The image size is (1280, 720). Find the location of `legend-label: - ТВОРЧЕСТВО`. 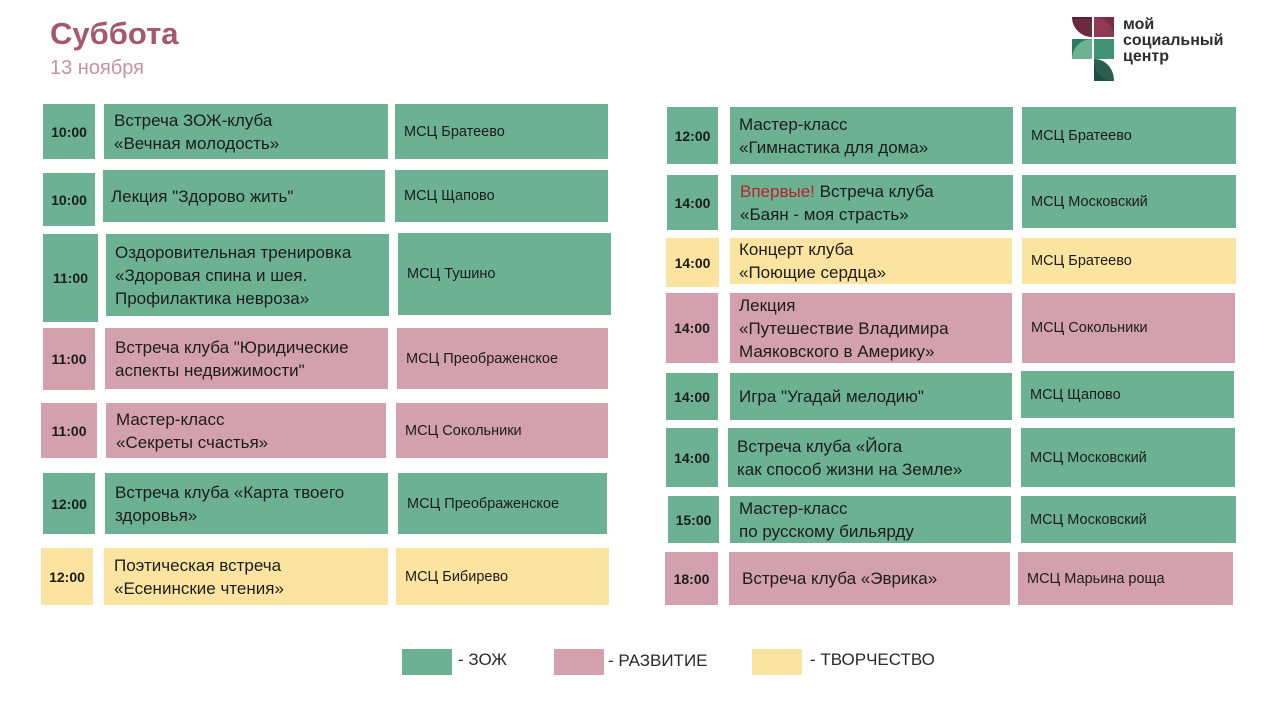

legend-label: - ТВОРЧЕСТВО is located at coordinates (872, 659).